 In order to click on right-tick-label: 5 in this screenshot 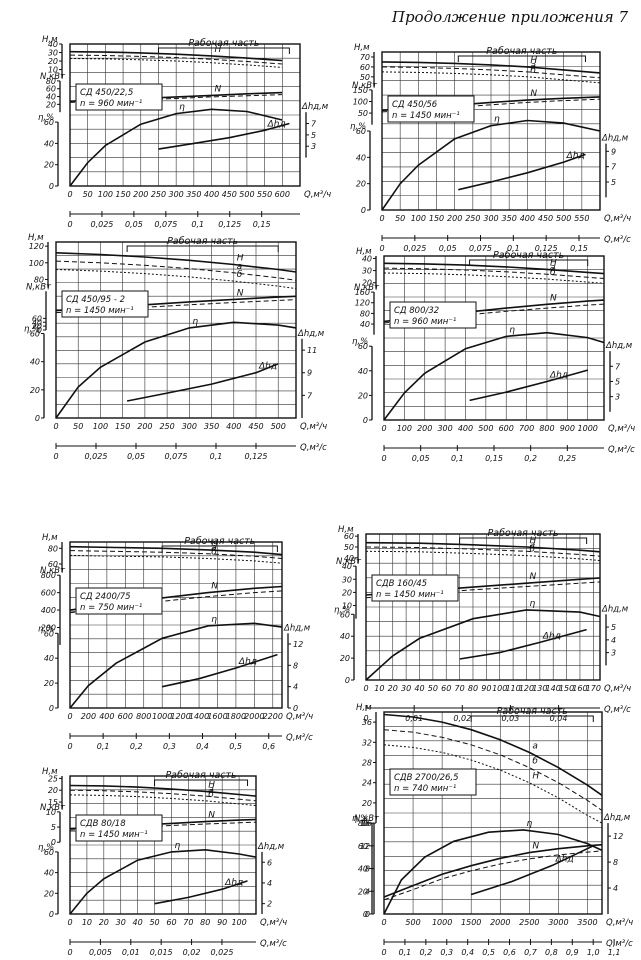, I will do `click(617, 381)`.